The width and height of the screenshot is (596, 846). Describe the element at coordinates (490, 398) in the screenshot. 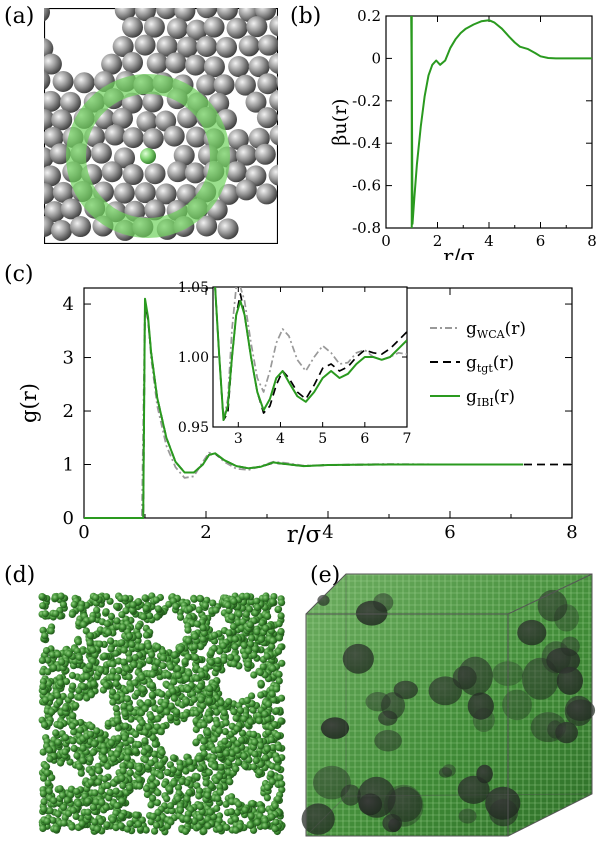

I see `legend-label: gIBI(r)` at that location.